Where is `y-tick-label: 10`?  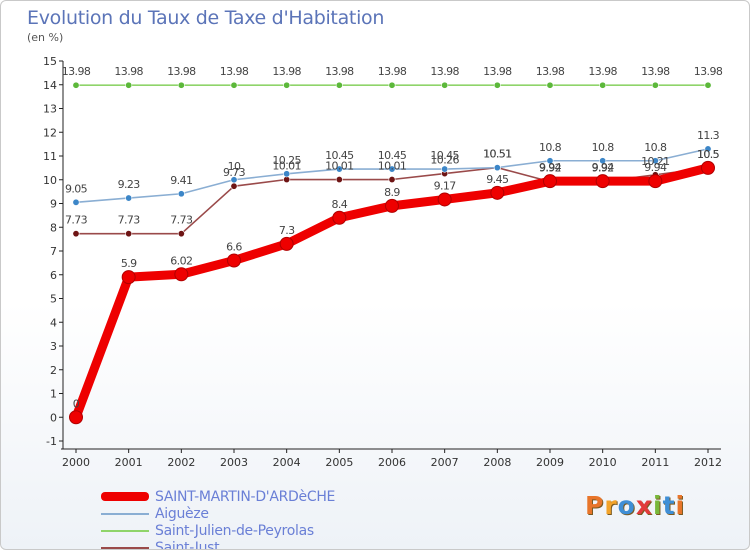 y-tick-label: 10 is located at coordinates (50, 180).